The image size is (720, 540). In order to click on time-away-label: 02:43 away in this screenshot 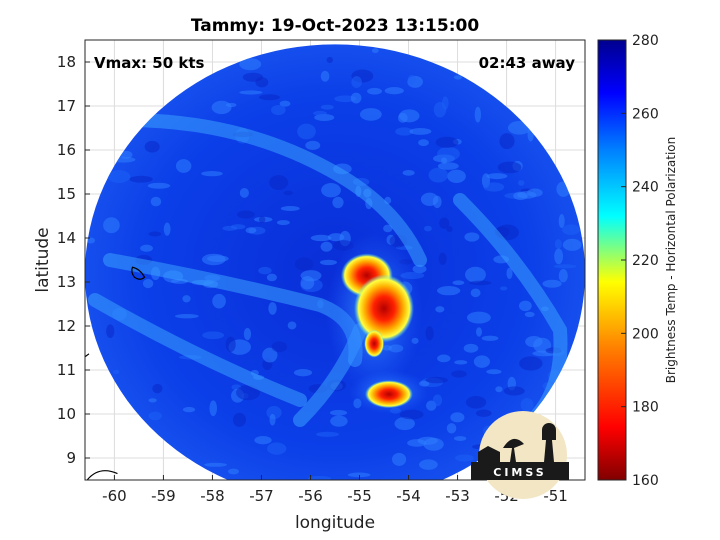, I will do `click(527, 63)`.